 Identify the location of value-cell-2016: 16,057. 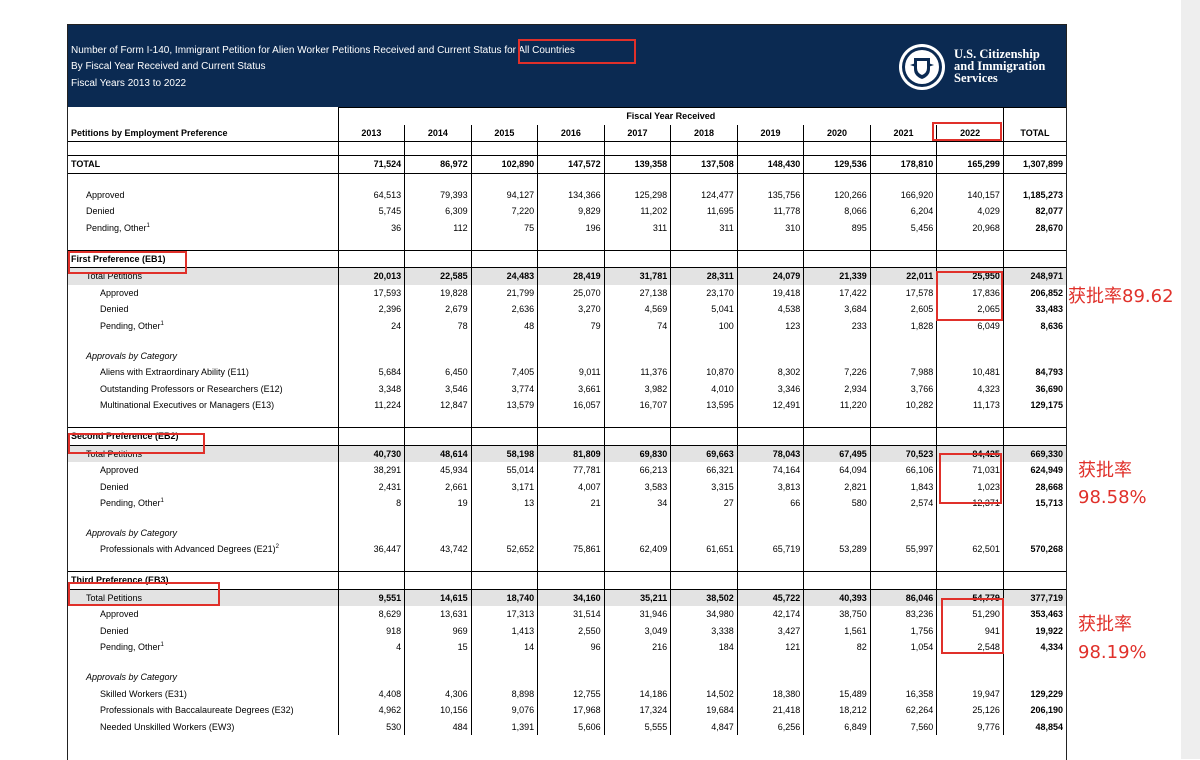
(571, 405).